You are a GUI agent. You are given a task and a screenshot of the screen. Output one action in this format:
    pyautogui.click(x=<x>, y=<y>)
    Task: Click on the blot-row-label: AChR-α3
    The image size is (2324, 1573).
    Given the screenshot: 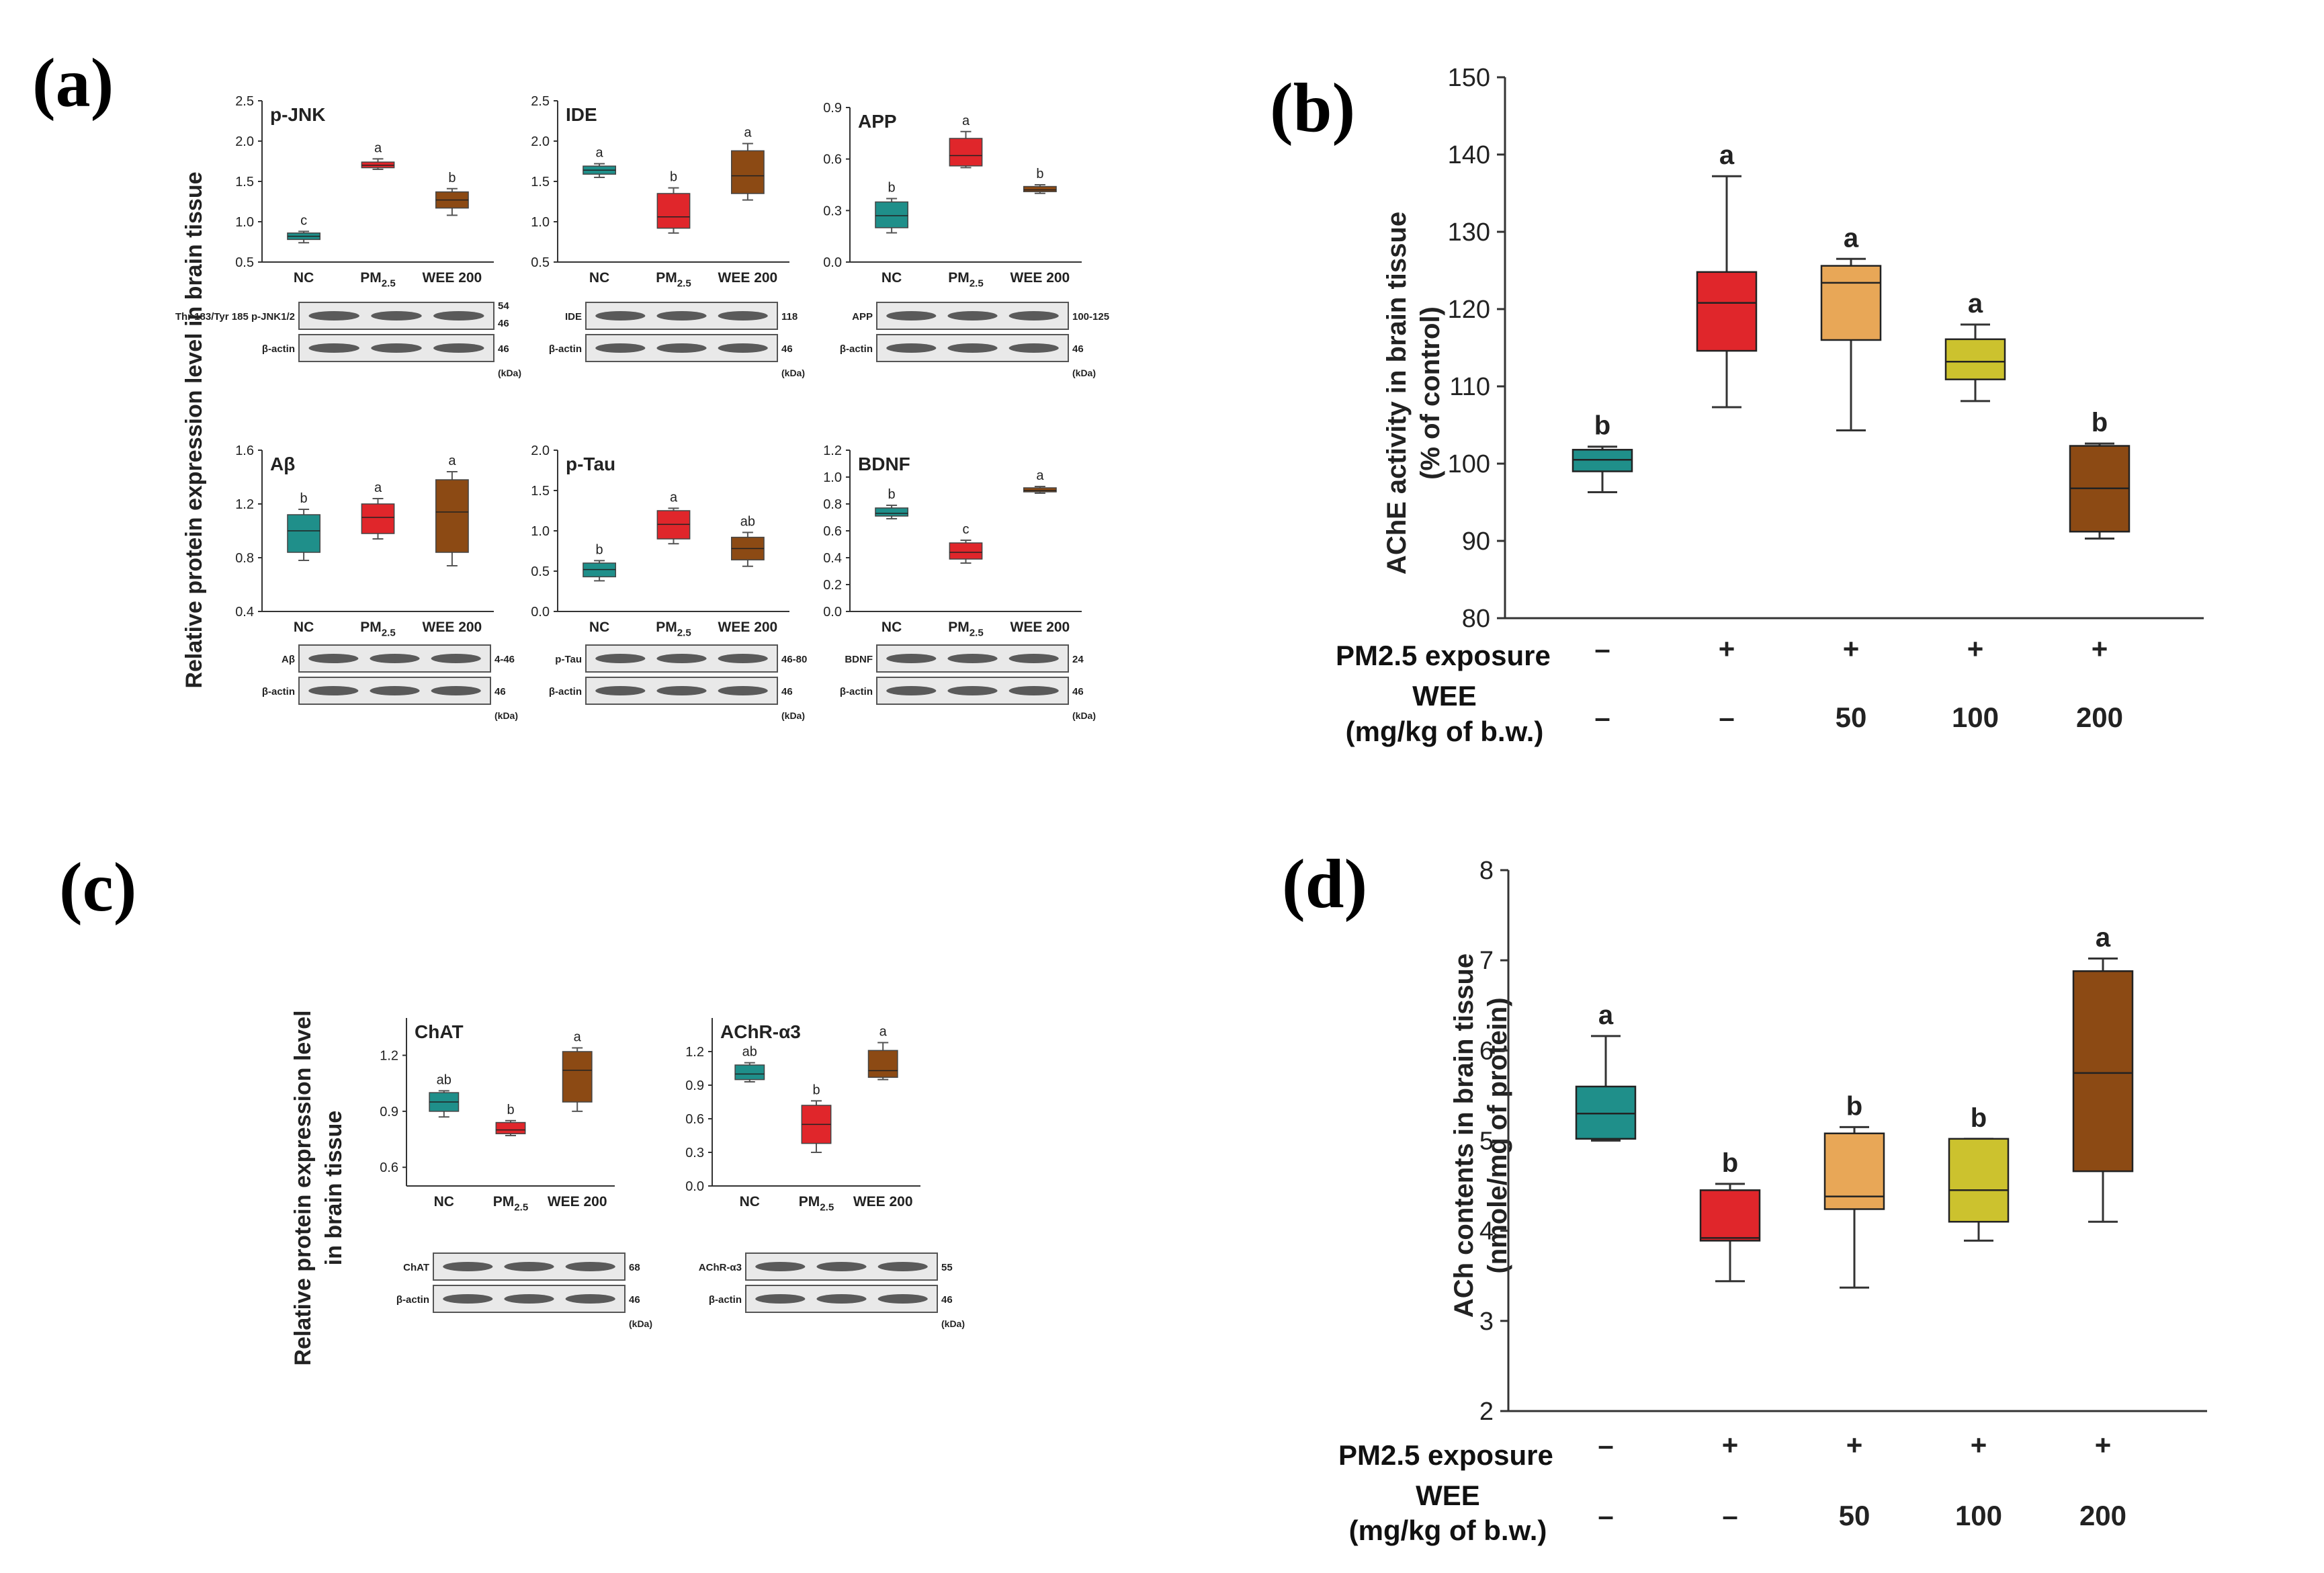 What is the action you would take?
    pyautogui.click(x=720, y=1267)
    